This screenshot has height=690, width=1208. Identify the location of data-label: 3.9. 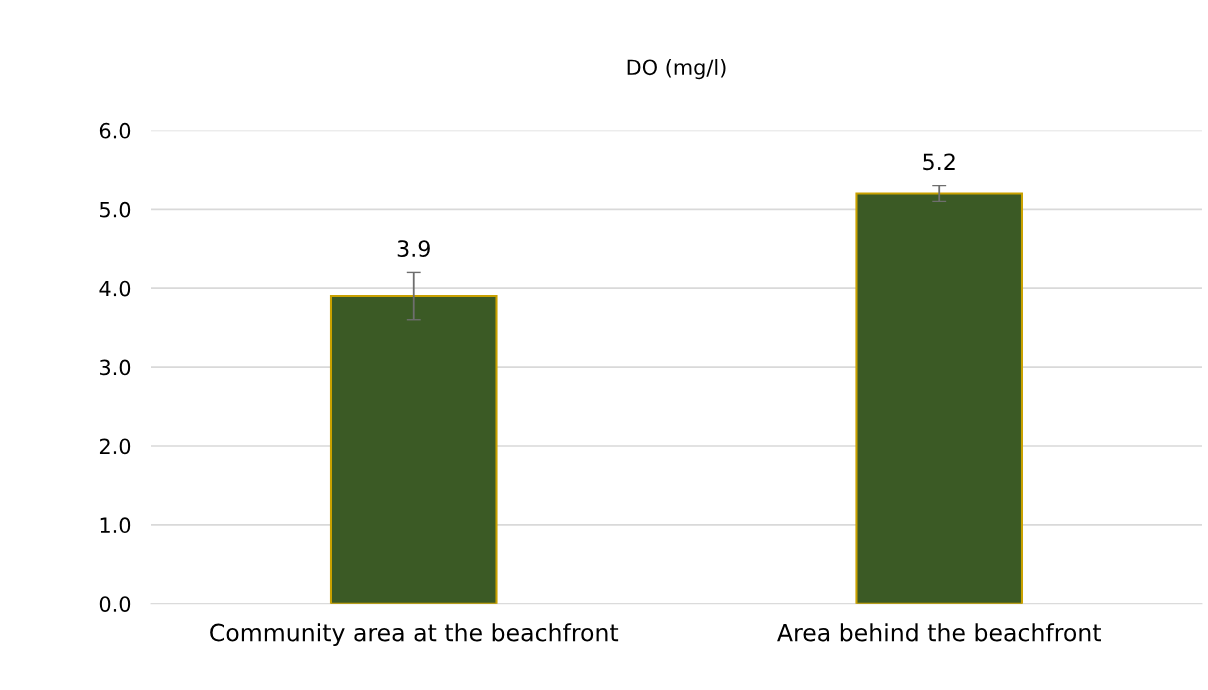
(413, 248).